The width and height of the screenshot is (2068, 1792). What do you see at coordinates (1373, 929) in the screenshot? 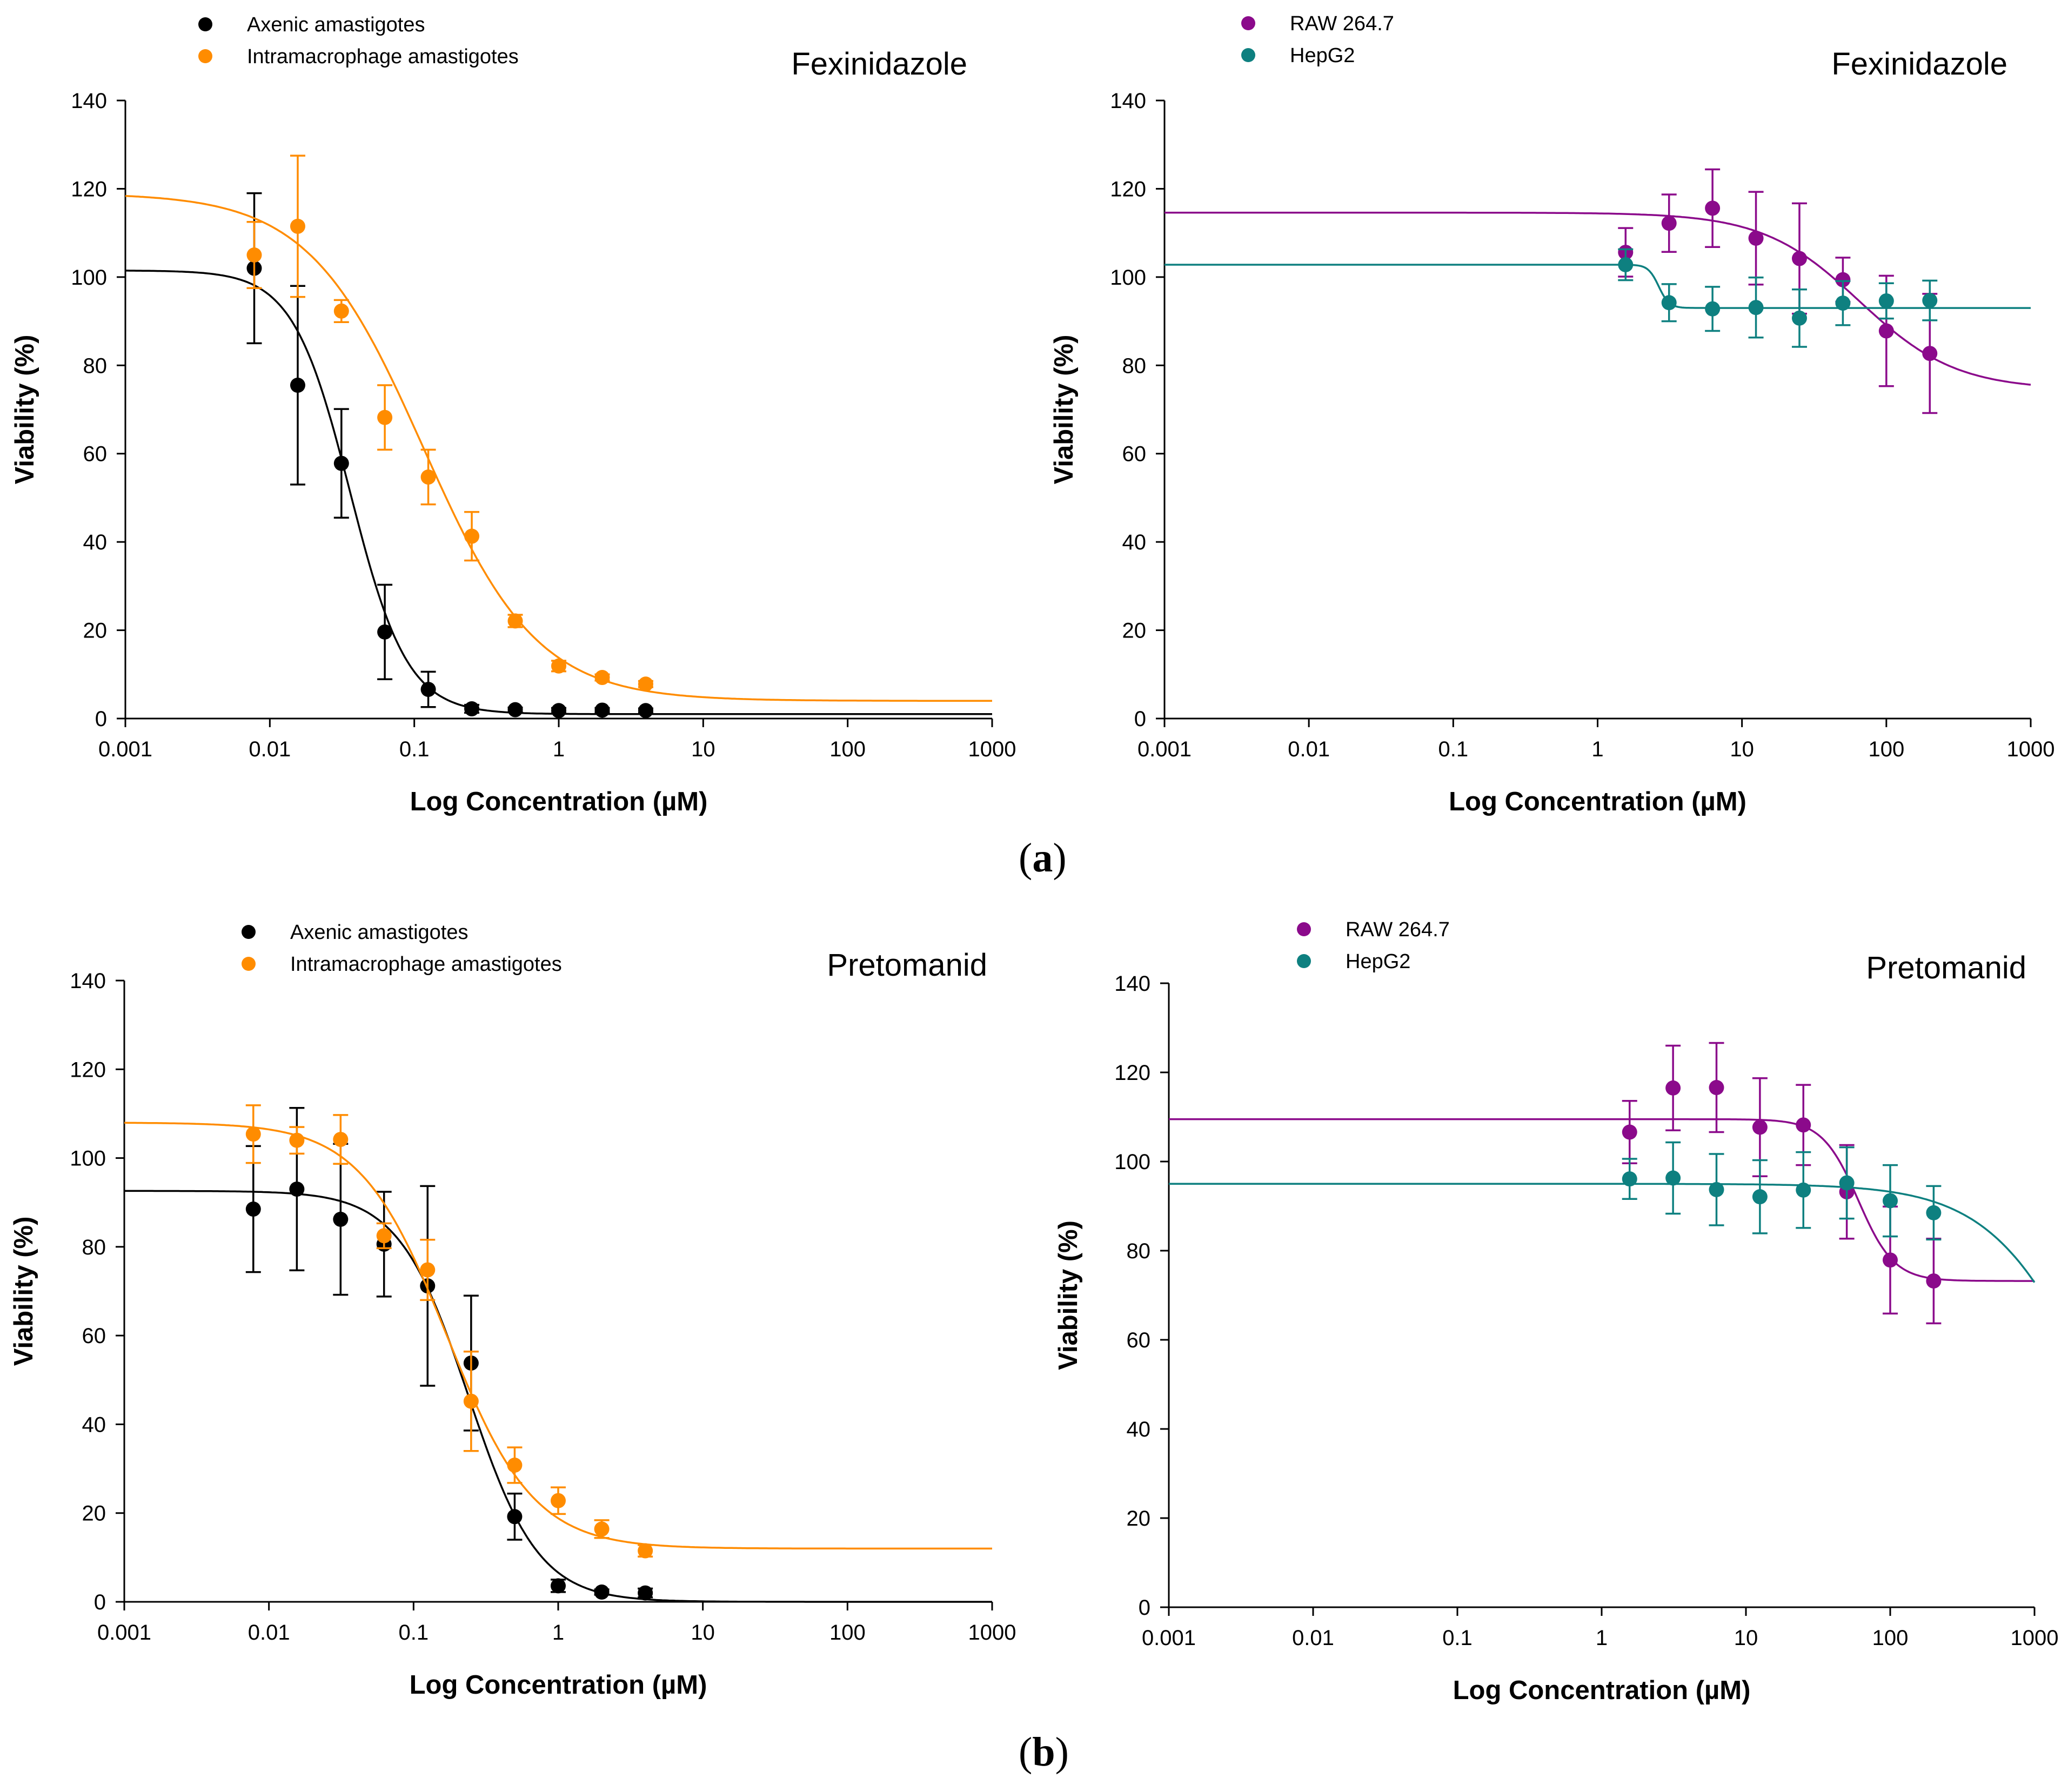
I see `legend-item-raw-264-7: RAW 264.7` at bounding box center [1373, 929].